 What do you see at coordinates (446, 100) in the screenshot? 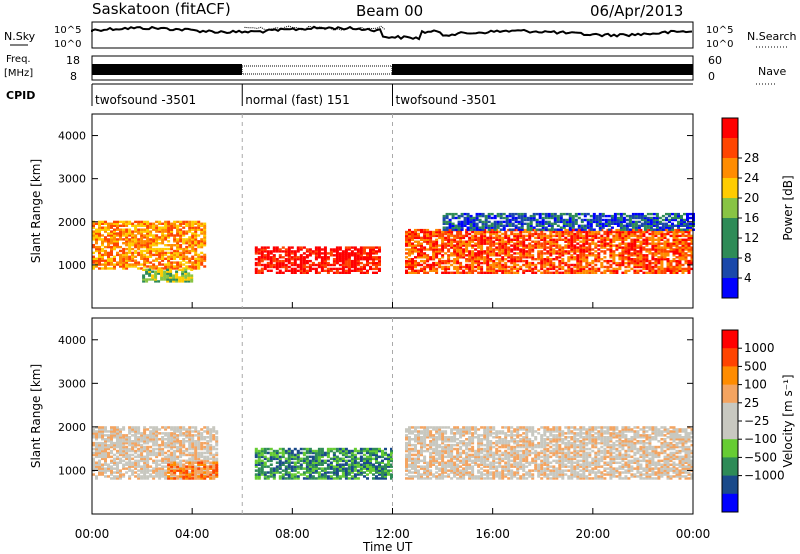
I see `cpid-segment-label: twofsound -3501` at bounding box center [446, 100].